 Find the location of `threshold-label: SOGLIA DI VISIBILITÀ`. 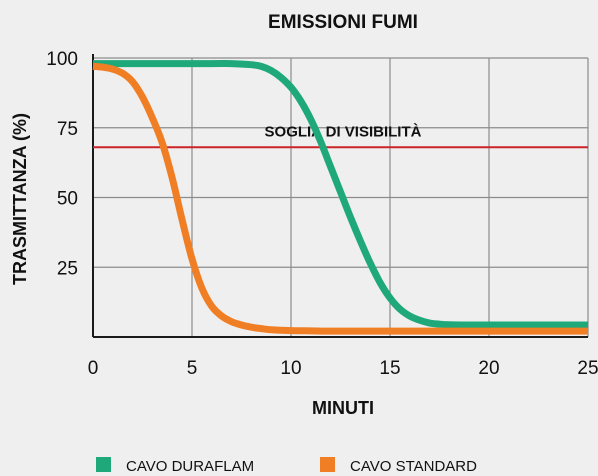

threshold-label: SOGLIA DI VISIBILITÀ is located at coordinates (343, 131).